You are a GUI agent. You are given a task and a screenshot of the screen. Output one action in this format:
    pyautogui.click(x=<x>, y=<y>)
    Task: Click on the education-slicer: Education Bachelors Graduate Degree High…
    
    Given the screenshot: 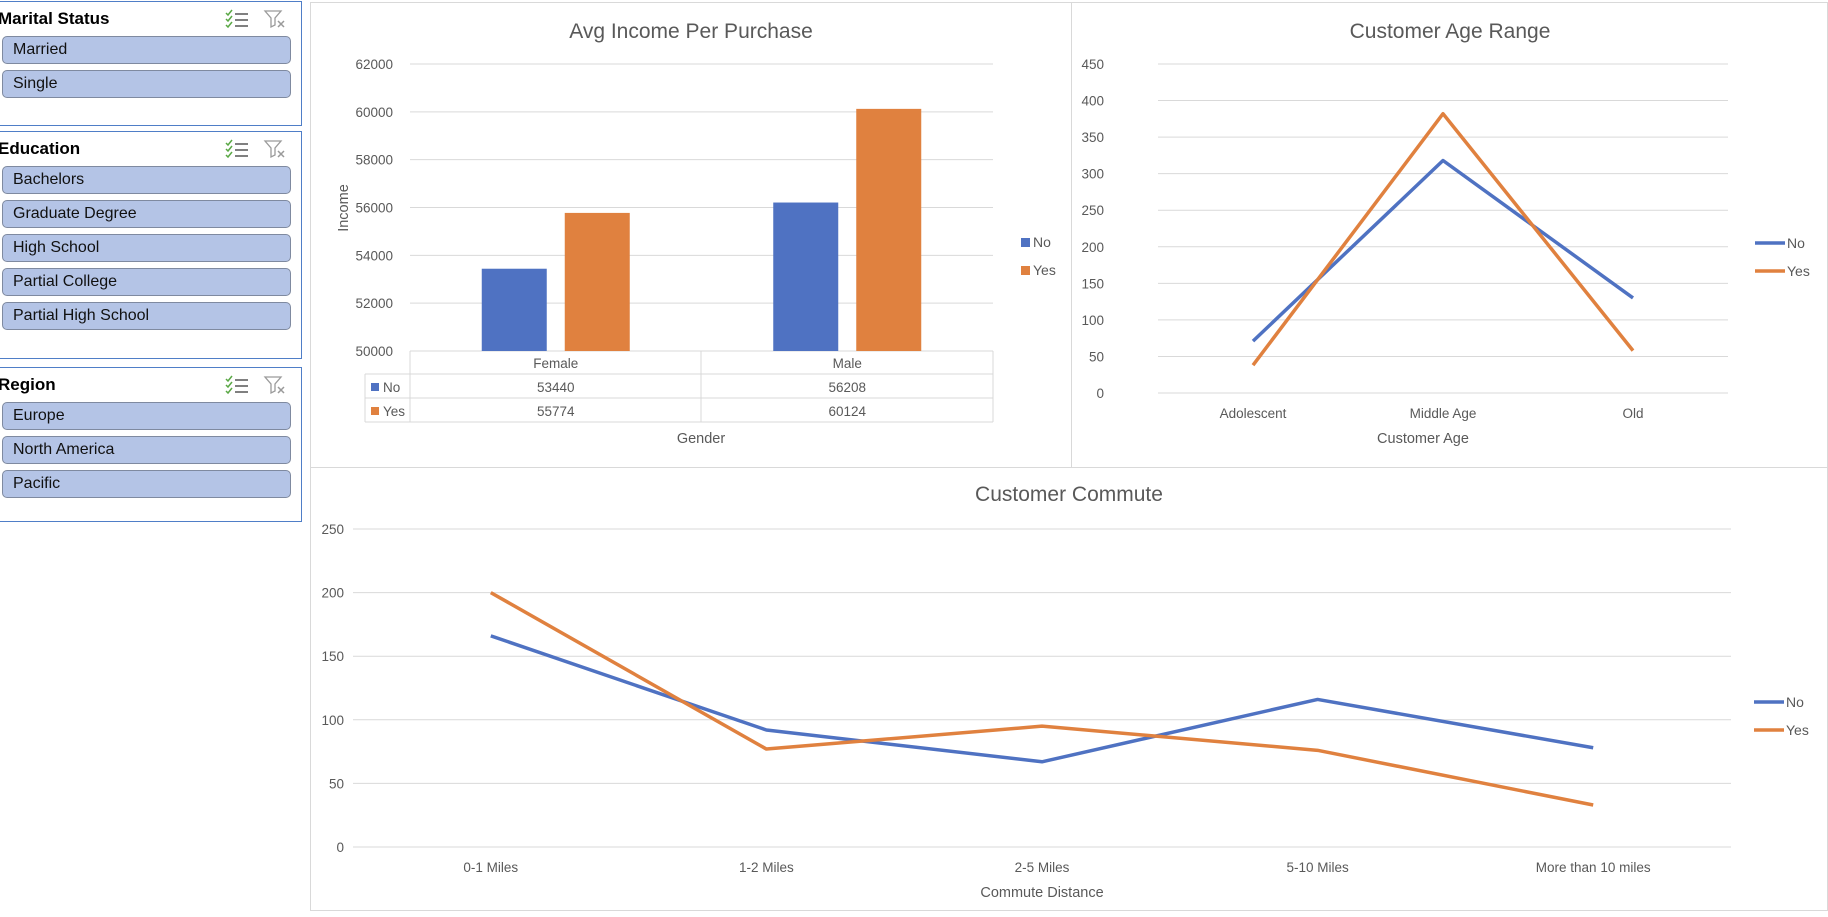 What is the action you would take?
    pyautogui.click(x=151, y=245)
    